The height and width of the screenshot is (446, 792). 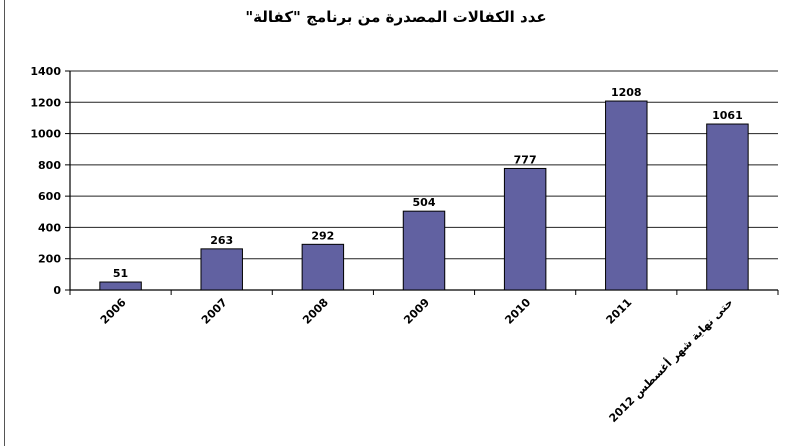 I want to click on x-tick-label: حتى نهاية شهر أغسطس 2012, so click(x=671, y=360).